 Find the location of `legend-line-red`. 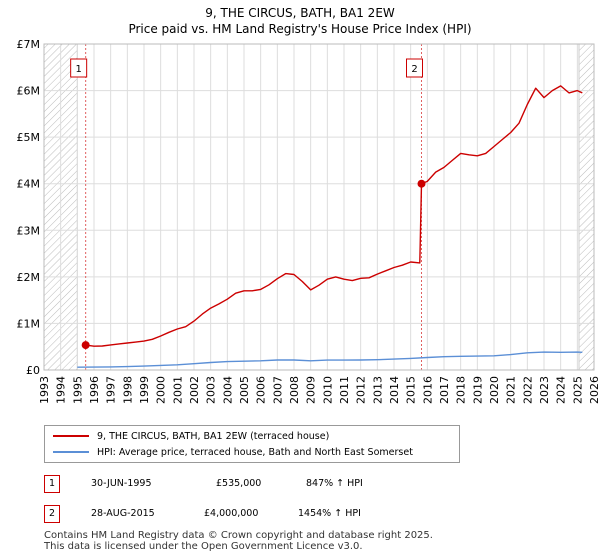

legend-line-red is located at coordinates (71, 436).